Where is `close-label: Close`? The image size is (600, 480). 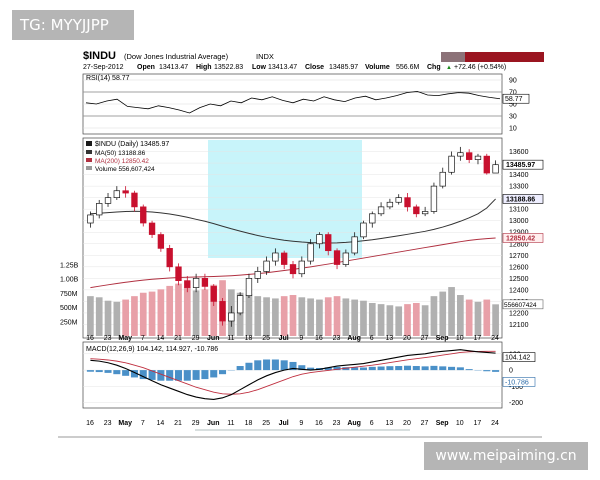
close-label: Close is located at coordinates (314, 67).